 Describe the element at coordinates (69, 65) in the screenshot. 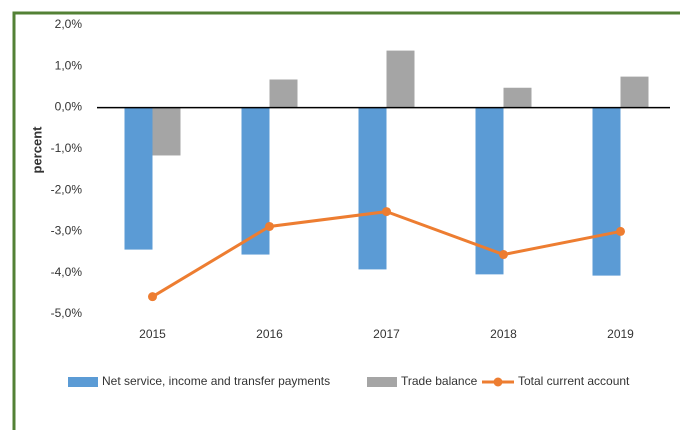

I see `y-tick-label: 1,0%` at that location.